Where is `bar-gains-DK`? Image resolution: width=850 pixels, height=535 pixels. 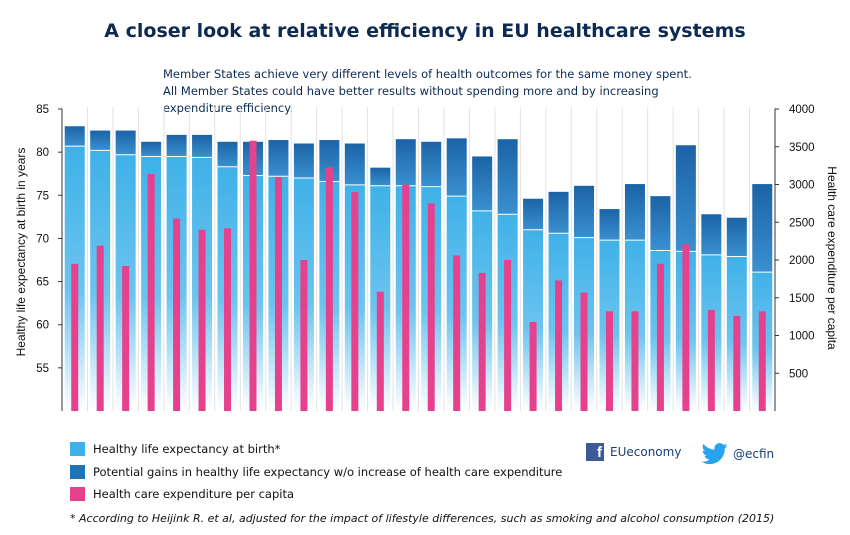 bar-gains-DK is located at coordinates (405, 162).